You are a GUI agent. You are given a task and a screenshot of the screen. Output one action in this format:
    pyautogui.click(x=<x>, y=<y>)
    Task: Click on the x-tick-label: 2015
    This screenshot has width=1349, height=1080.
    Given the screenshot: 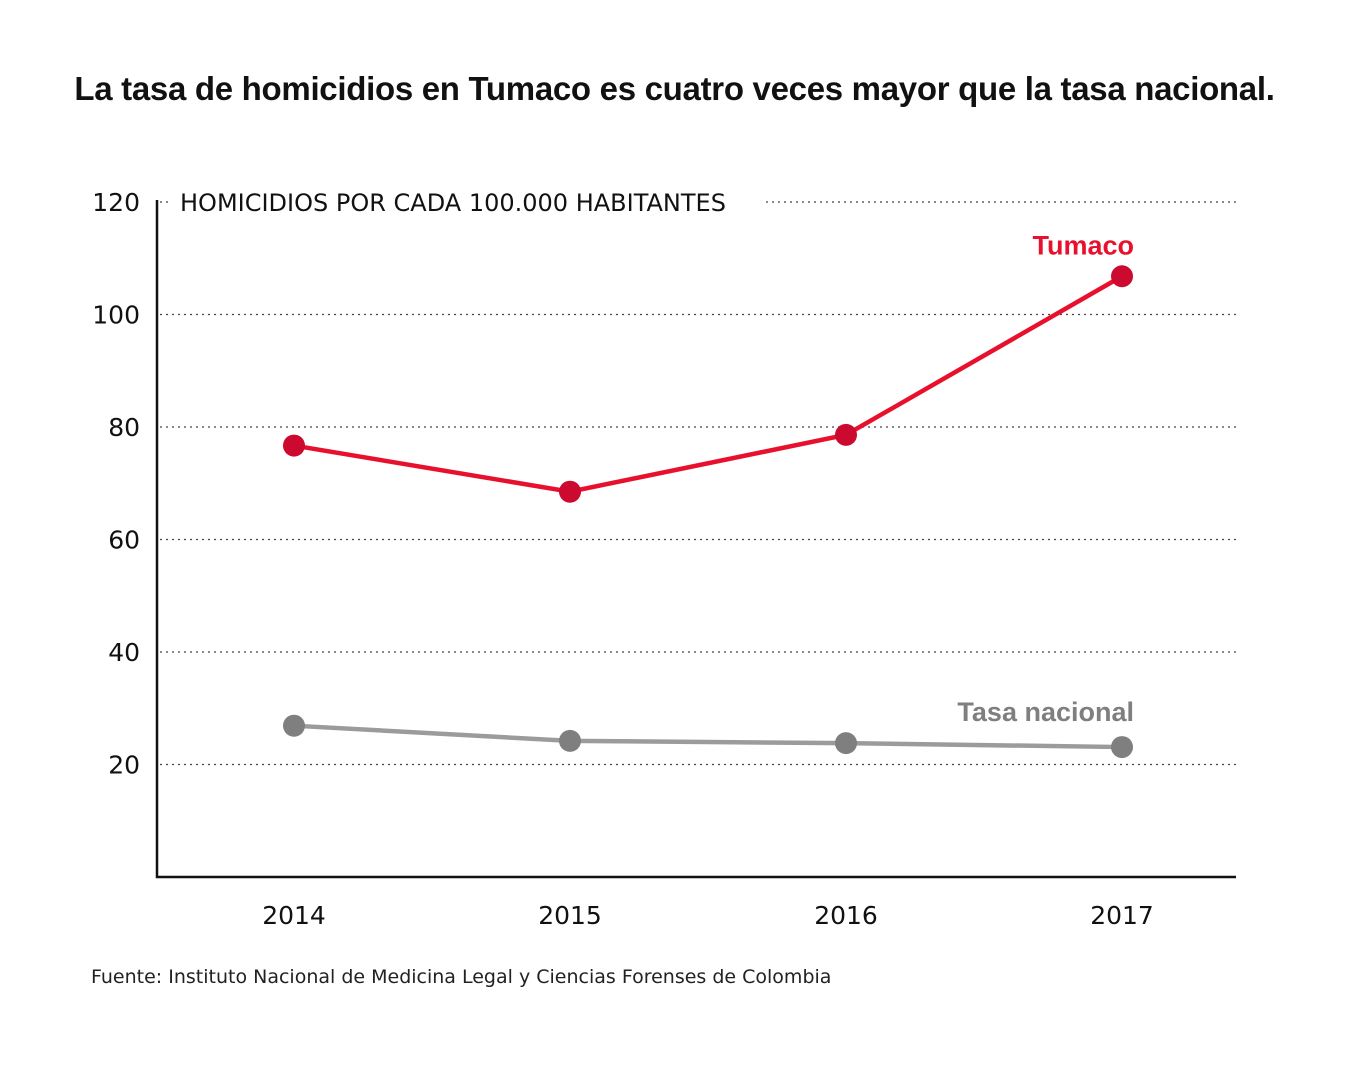 What is the action you would take?
    pyautogui.click(x=570, y=915)
    